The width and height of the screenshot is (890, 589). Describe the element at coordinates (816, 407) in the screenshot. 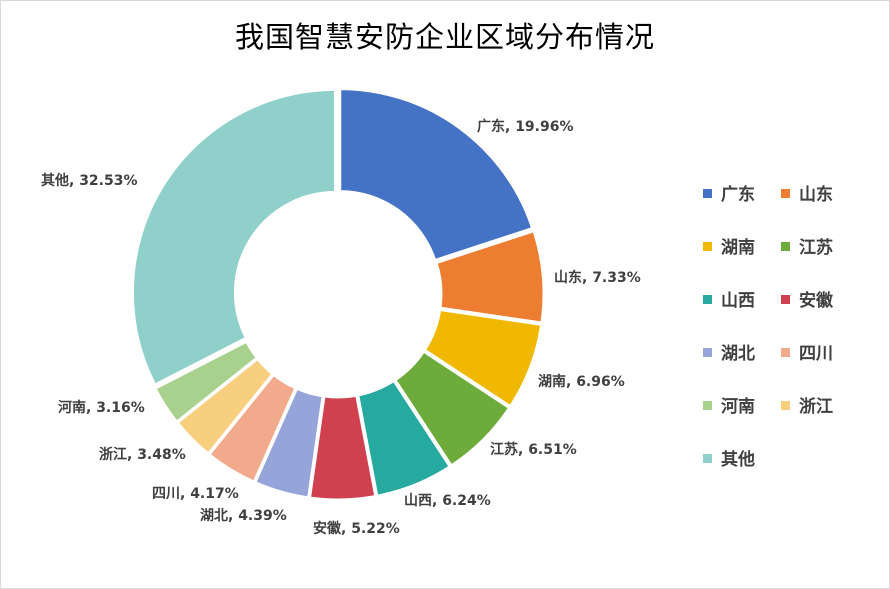

I see `legend-label: 浙江` at that location.